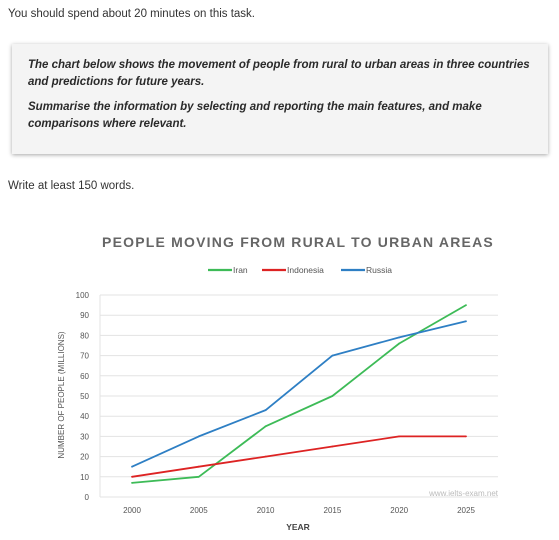 The width and height of the screenshot is (559, 540). What do you see at coordinates (84, 436) in the screenshot?
I see `y-tick-label: 30` at bounding box center [84, 436].